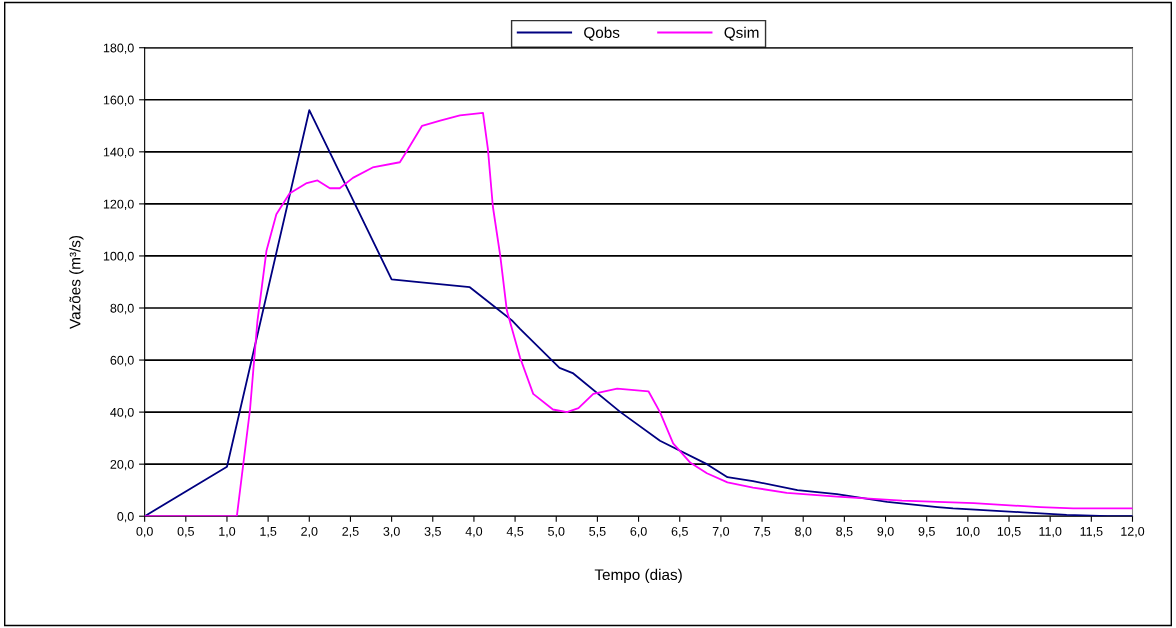 This screenshot has width=1176, height=628. Describe the element at coordinates (118, 48) in the screenshot. I see `y-tick-label: 180,0` at that location.